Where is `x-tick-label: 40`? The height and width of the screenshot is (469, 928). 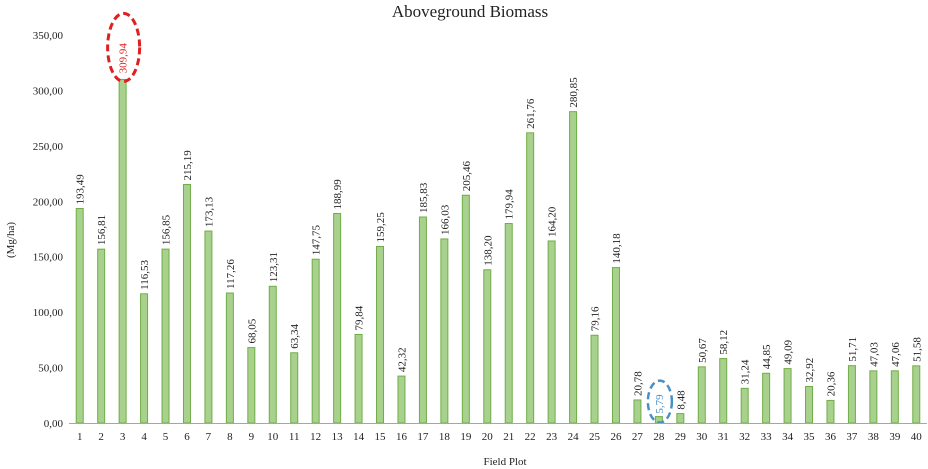
x-tick-label: 40 is located at coordinates (917, 437).